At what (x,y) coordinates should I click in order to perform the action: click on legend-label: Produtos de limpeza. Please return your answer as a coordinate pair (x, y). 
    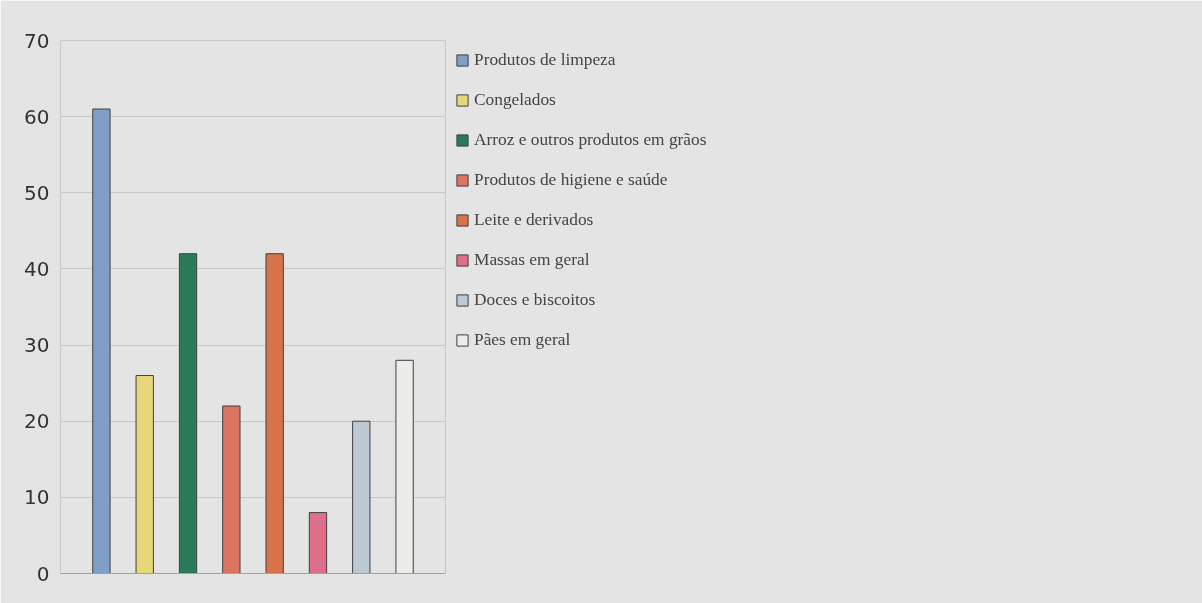
    Looking at the image, I should click on (545, 60).